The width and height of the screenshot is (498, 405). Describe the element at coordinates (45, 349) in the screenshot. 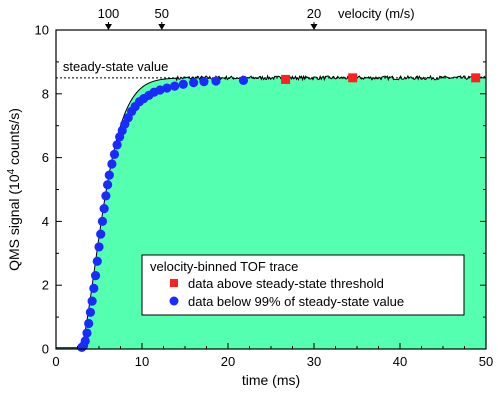

I see `y-tick-label: 0` at that location.